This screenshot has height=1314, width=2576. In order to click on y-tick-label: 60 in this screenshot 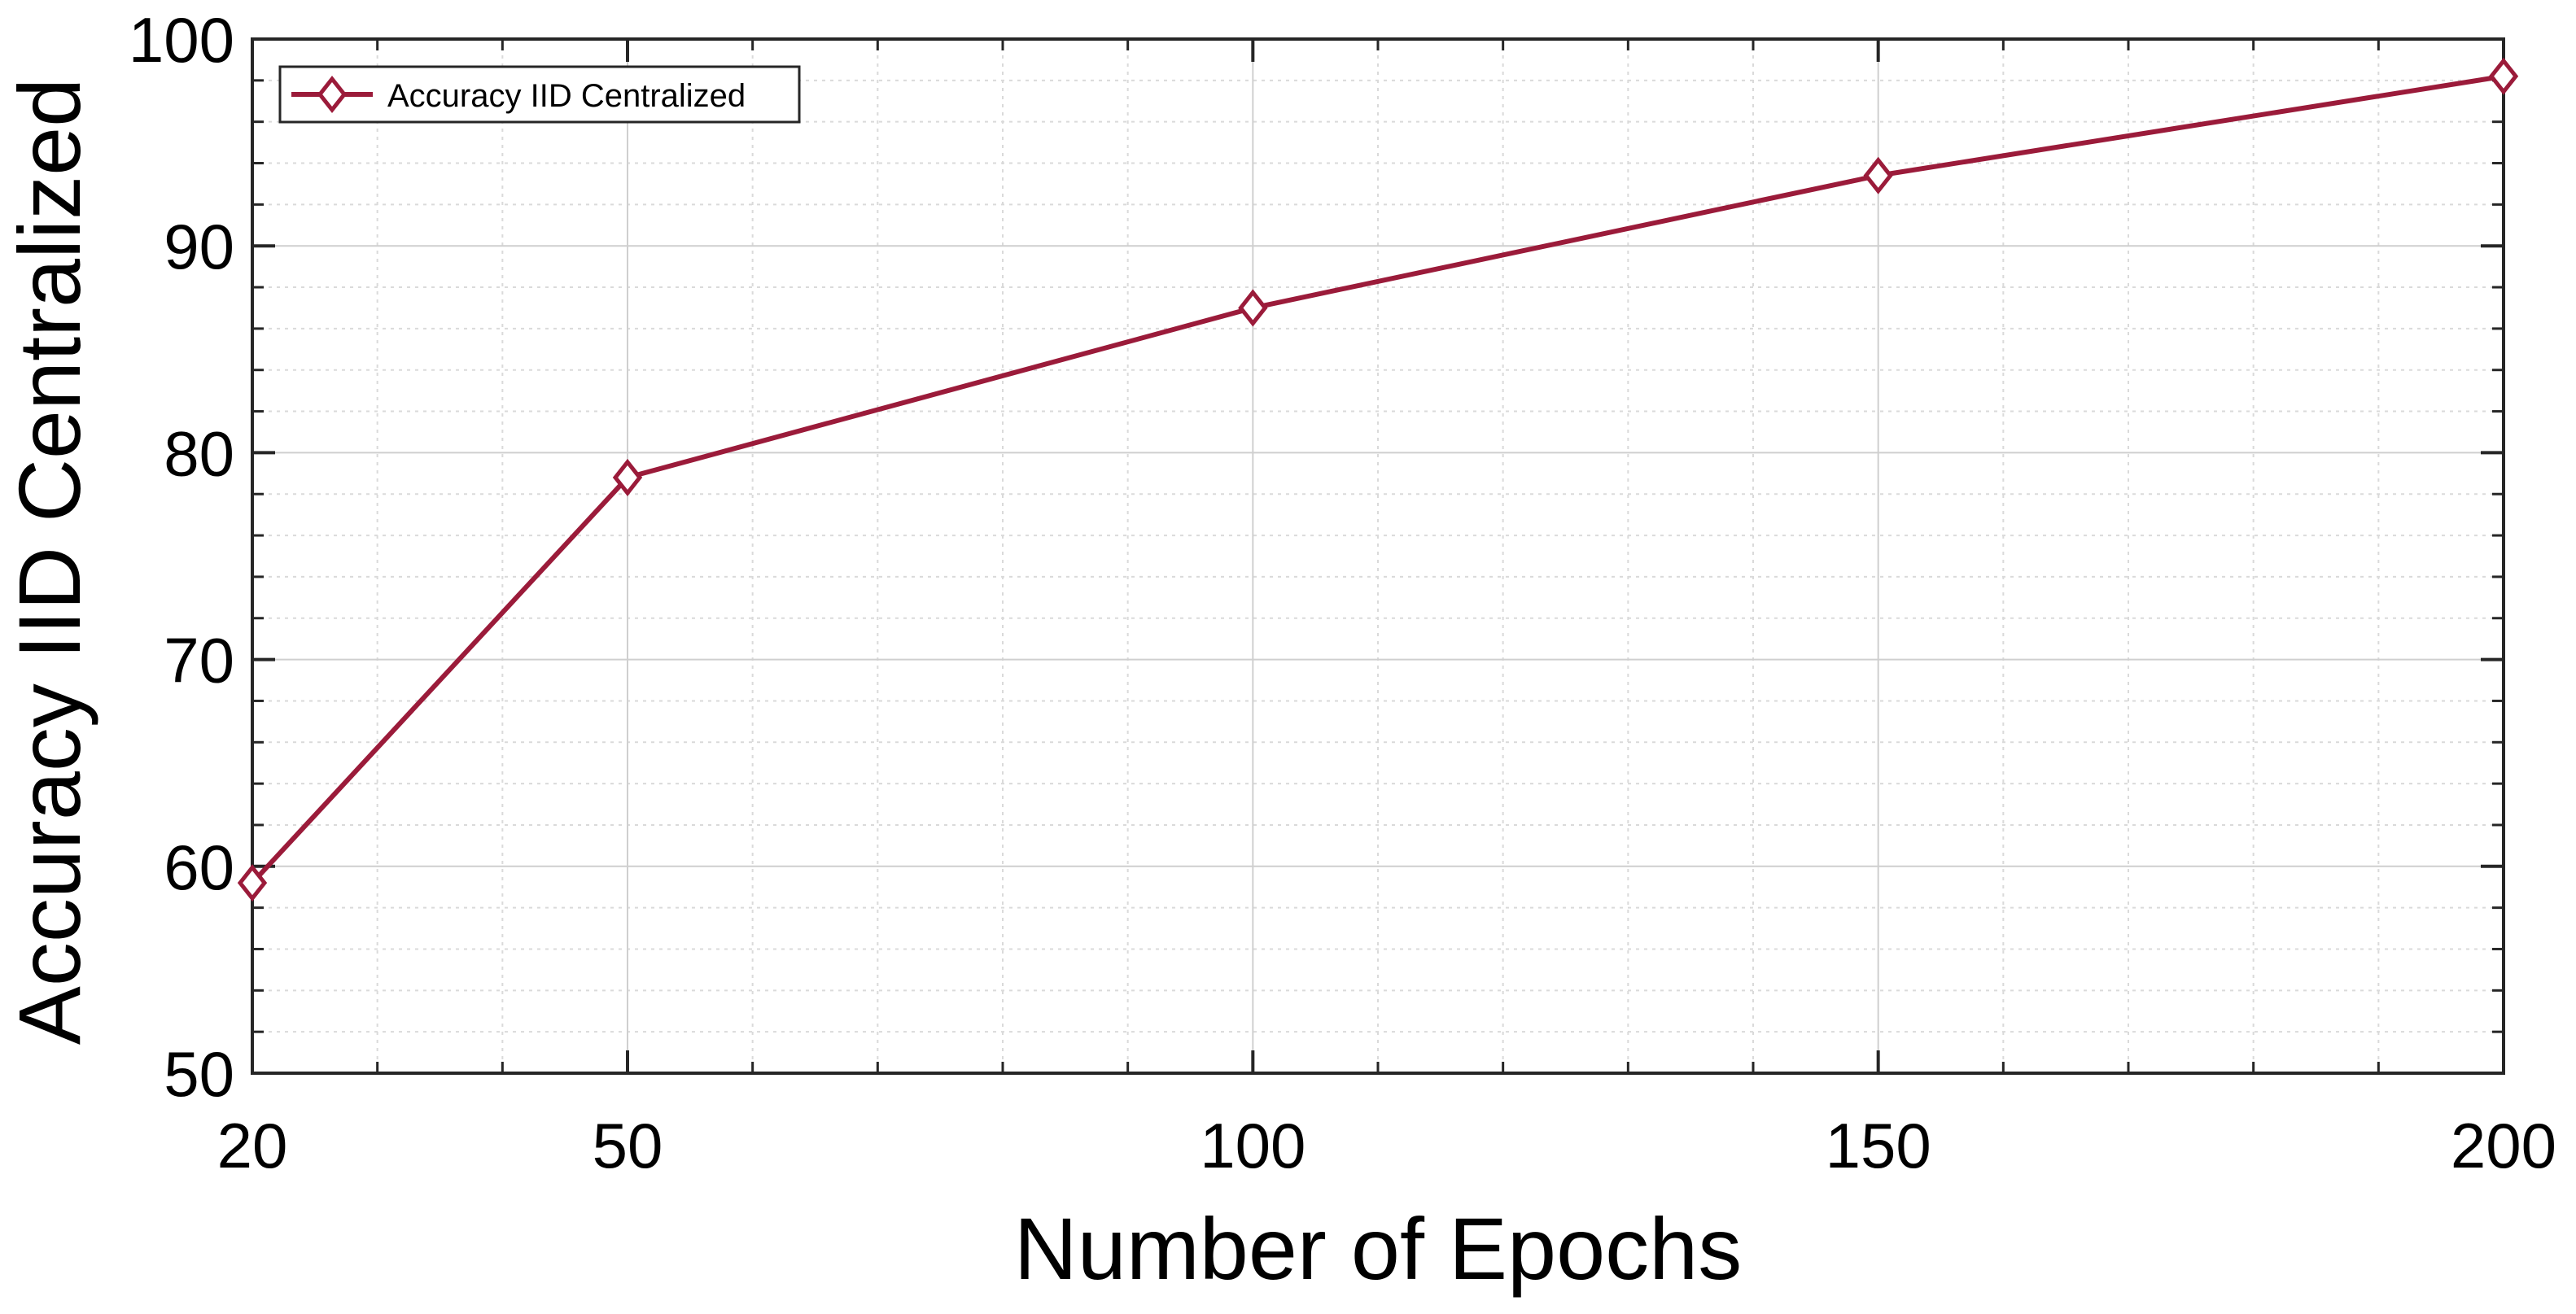, I will do `click(199, 867)`.